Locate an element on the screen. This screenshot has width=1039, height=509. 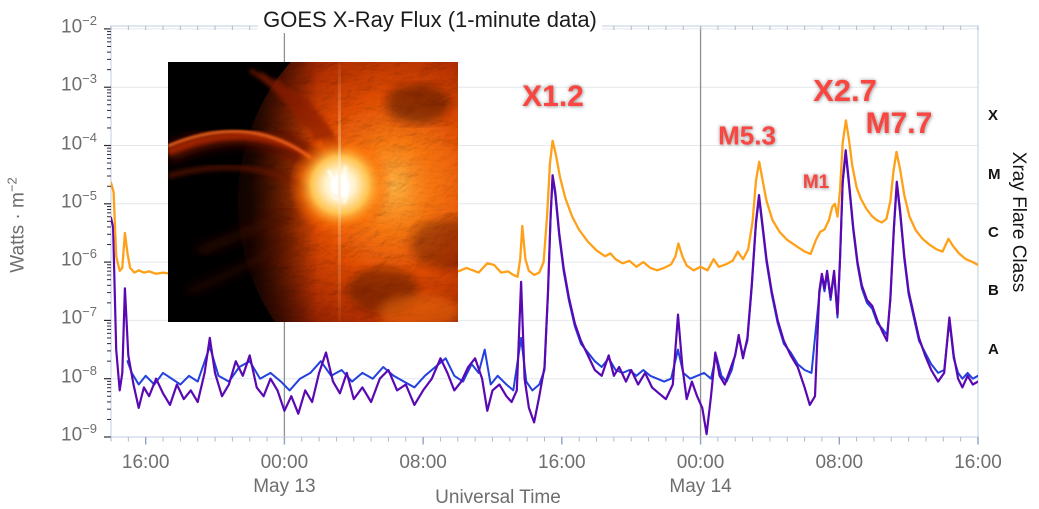
y-tick-label: 10⁻² is located at coordinates (79, 25).